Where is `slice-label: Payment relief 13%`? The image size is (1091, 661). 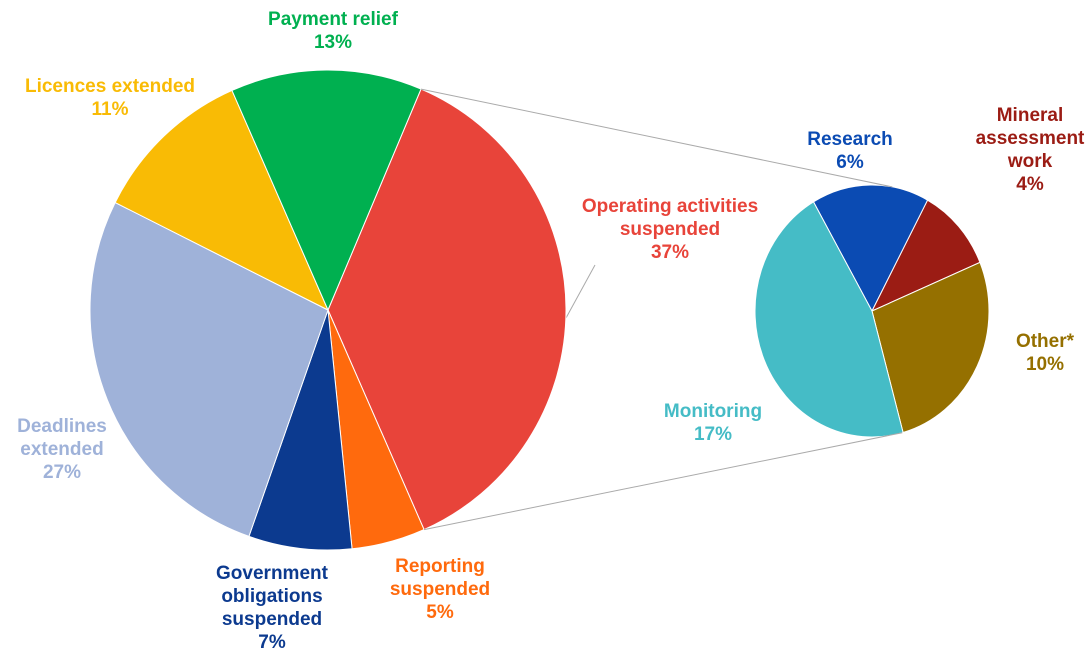
slice-label: Payment relief 13% is located at coordinates (333, 31).